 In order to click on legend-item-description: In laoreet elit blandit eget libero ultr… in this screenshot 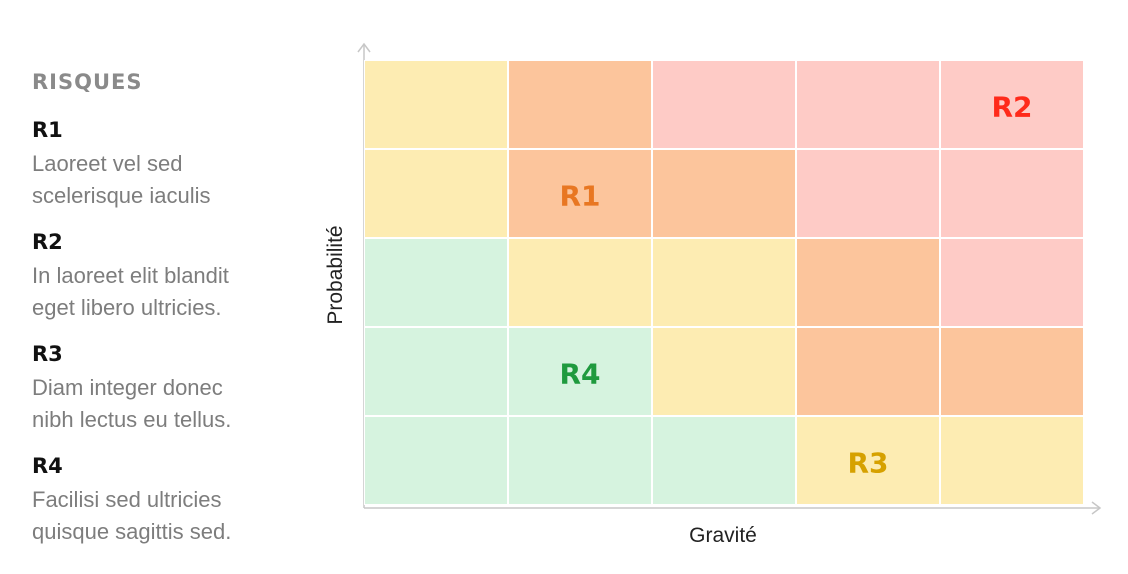, I will do `click(167, 292)`.